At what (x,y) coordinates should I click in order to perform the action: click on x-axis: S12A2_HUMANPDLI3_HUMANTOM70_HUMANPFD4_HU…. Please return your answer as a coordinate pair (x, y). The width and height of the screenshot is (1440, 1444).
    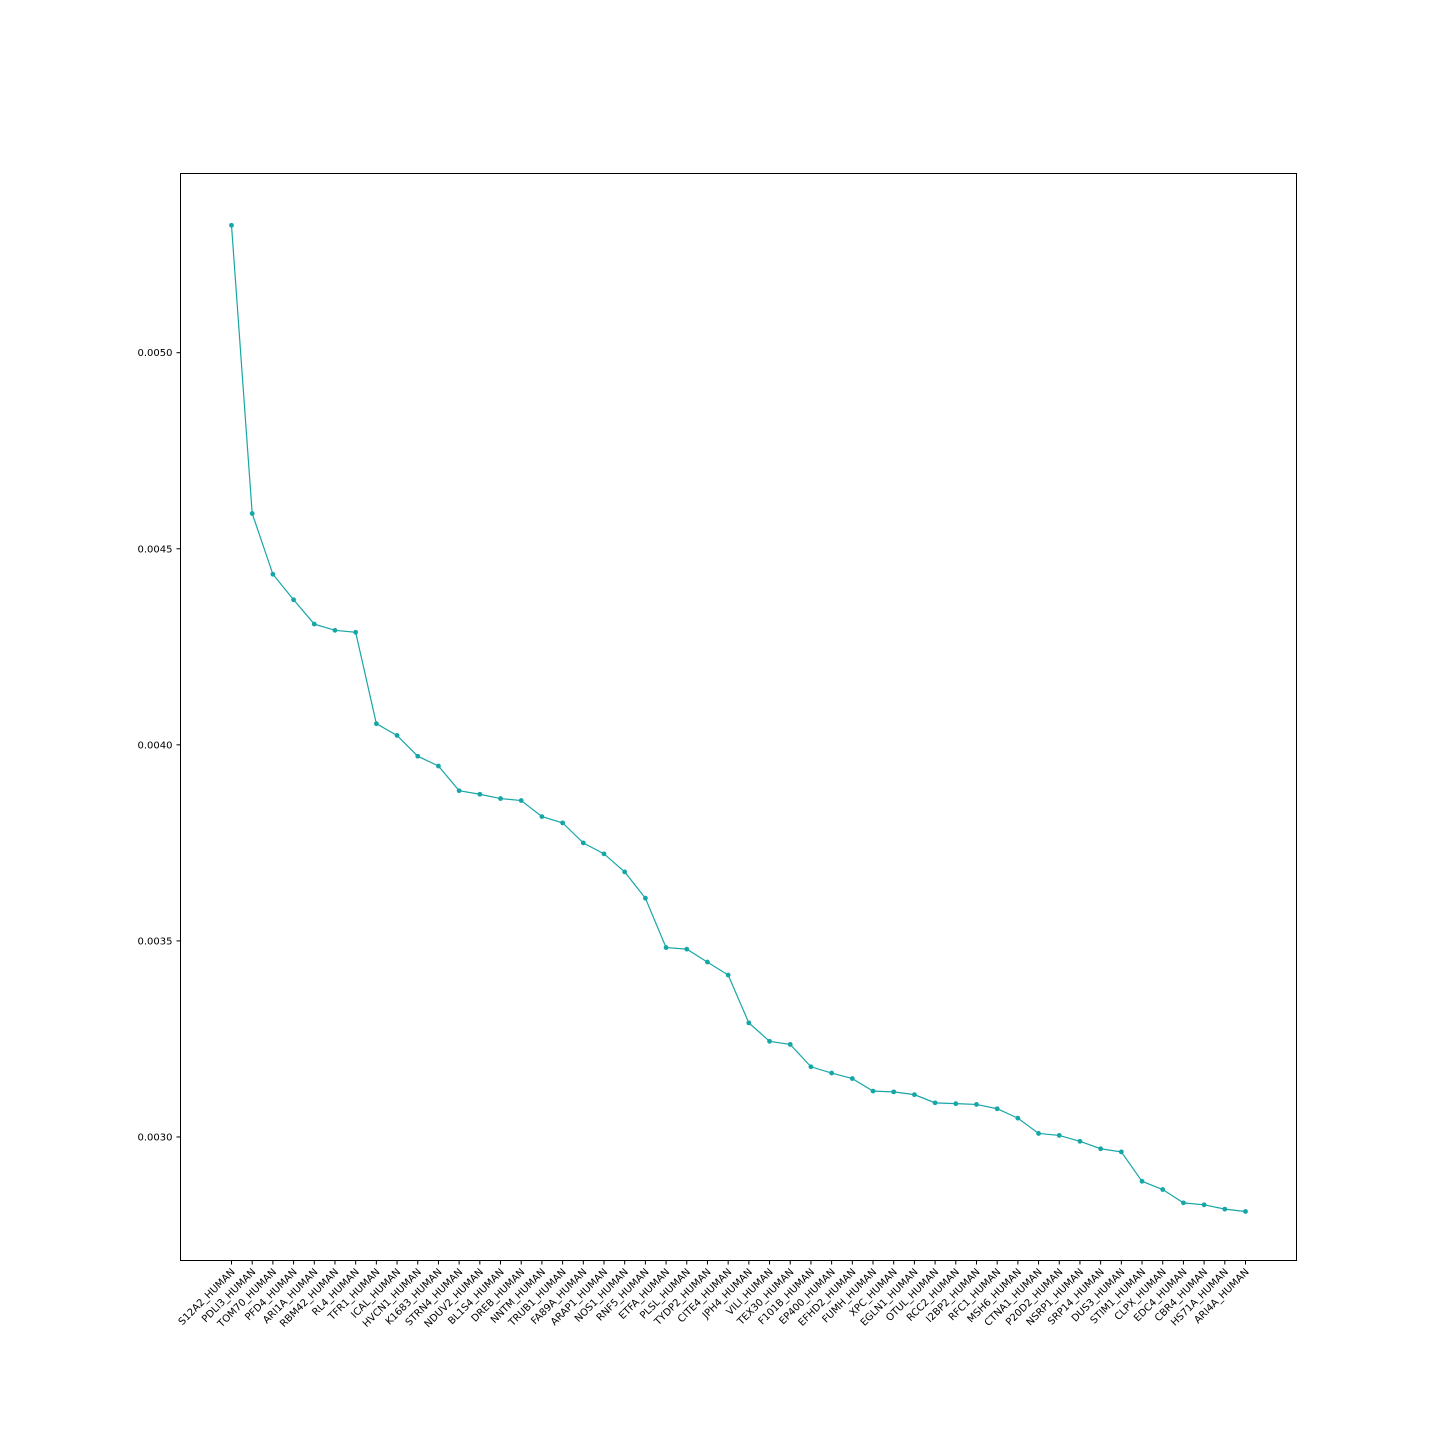
    Looking at the image, I should click on (714, 1295).